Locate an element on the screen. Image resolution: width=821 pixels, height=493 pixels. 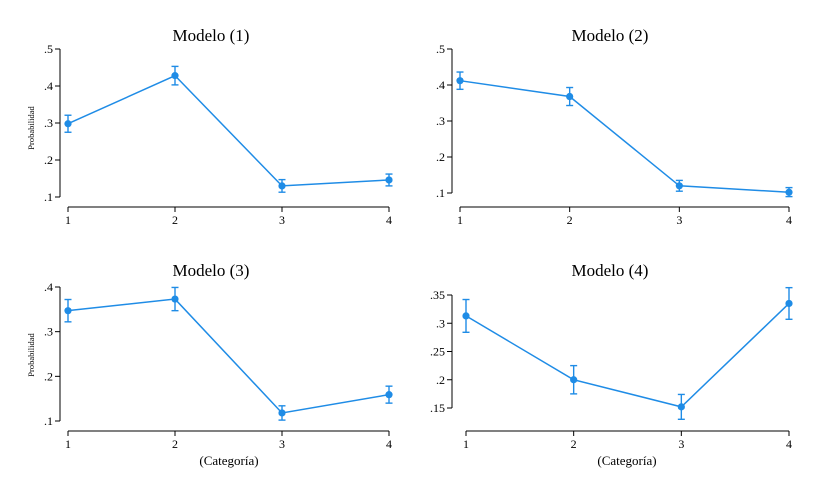
y-tick-label: .25 is located at coordinates (437, 352).